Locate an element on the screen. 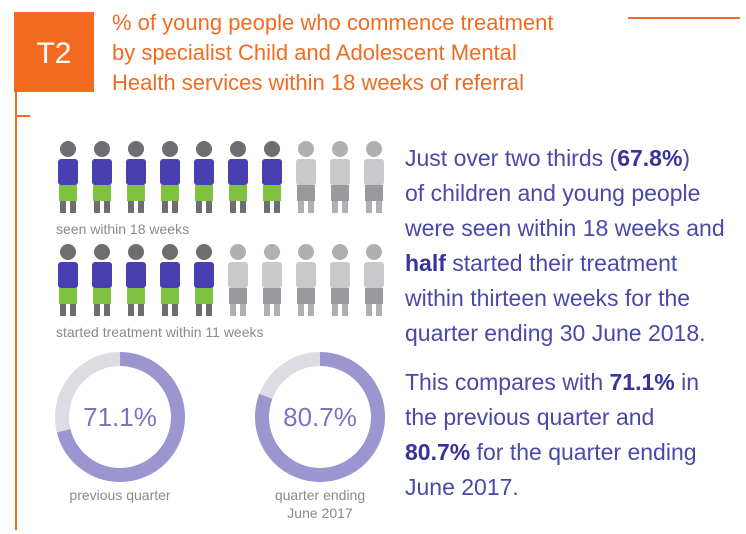  donut-caption: previous quarter is located at coordinates (120, 495).